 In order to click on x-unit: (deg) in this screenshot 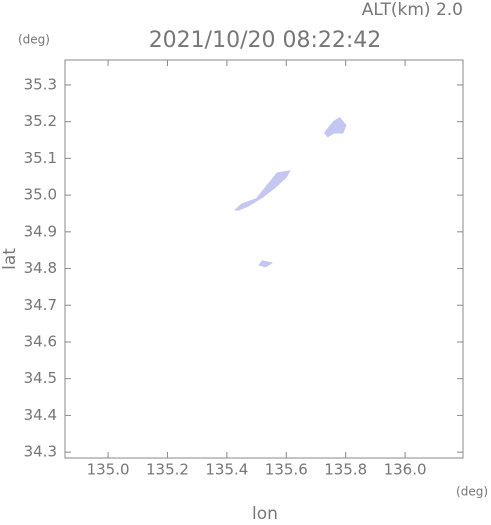, I will do `click(472, 492)`.